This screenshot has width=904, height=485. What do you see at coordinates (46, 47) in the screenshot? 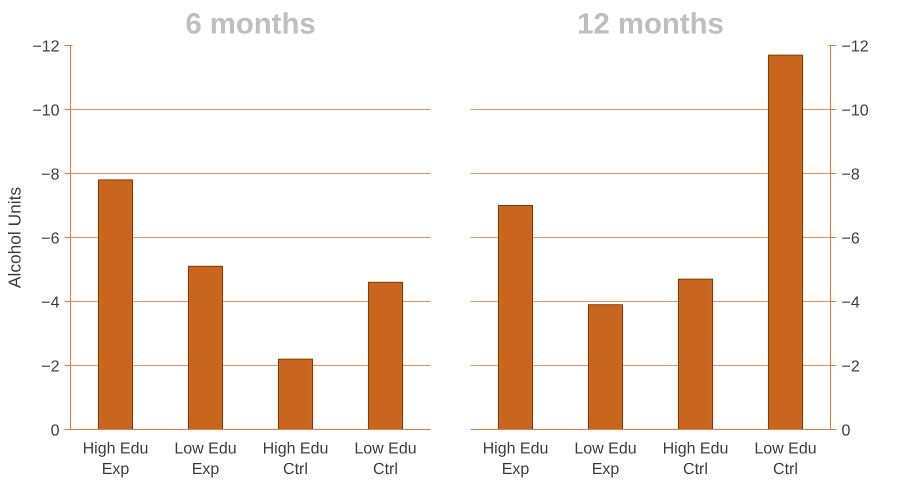
I see `y-tick-label: −12` at bounding box center [46, 47].